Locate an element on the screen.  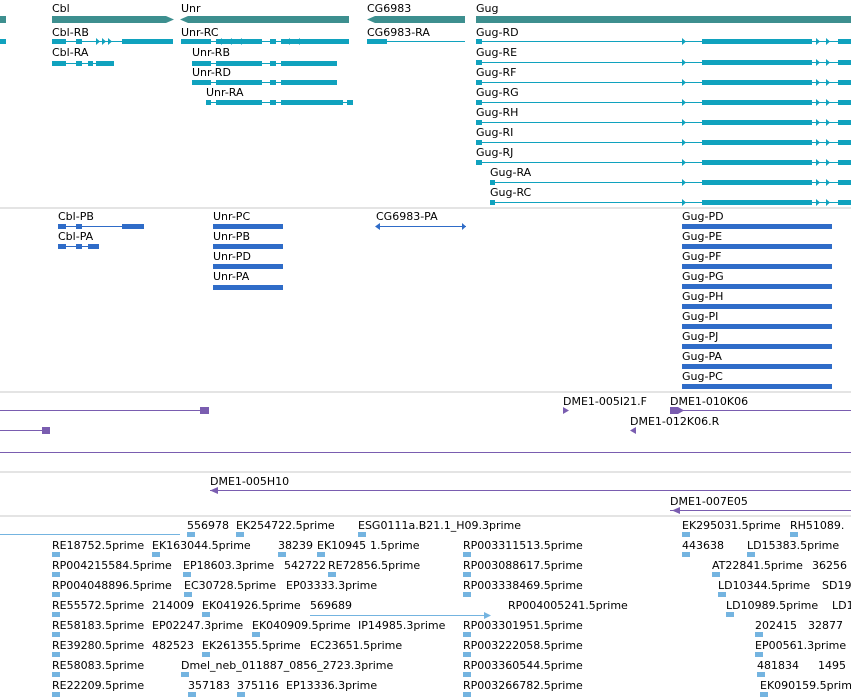
protein-gug-pf: Gug-PF is located at coordinates (757, 259).